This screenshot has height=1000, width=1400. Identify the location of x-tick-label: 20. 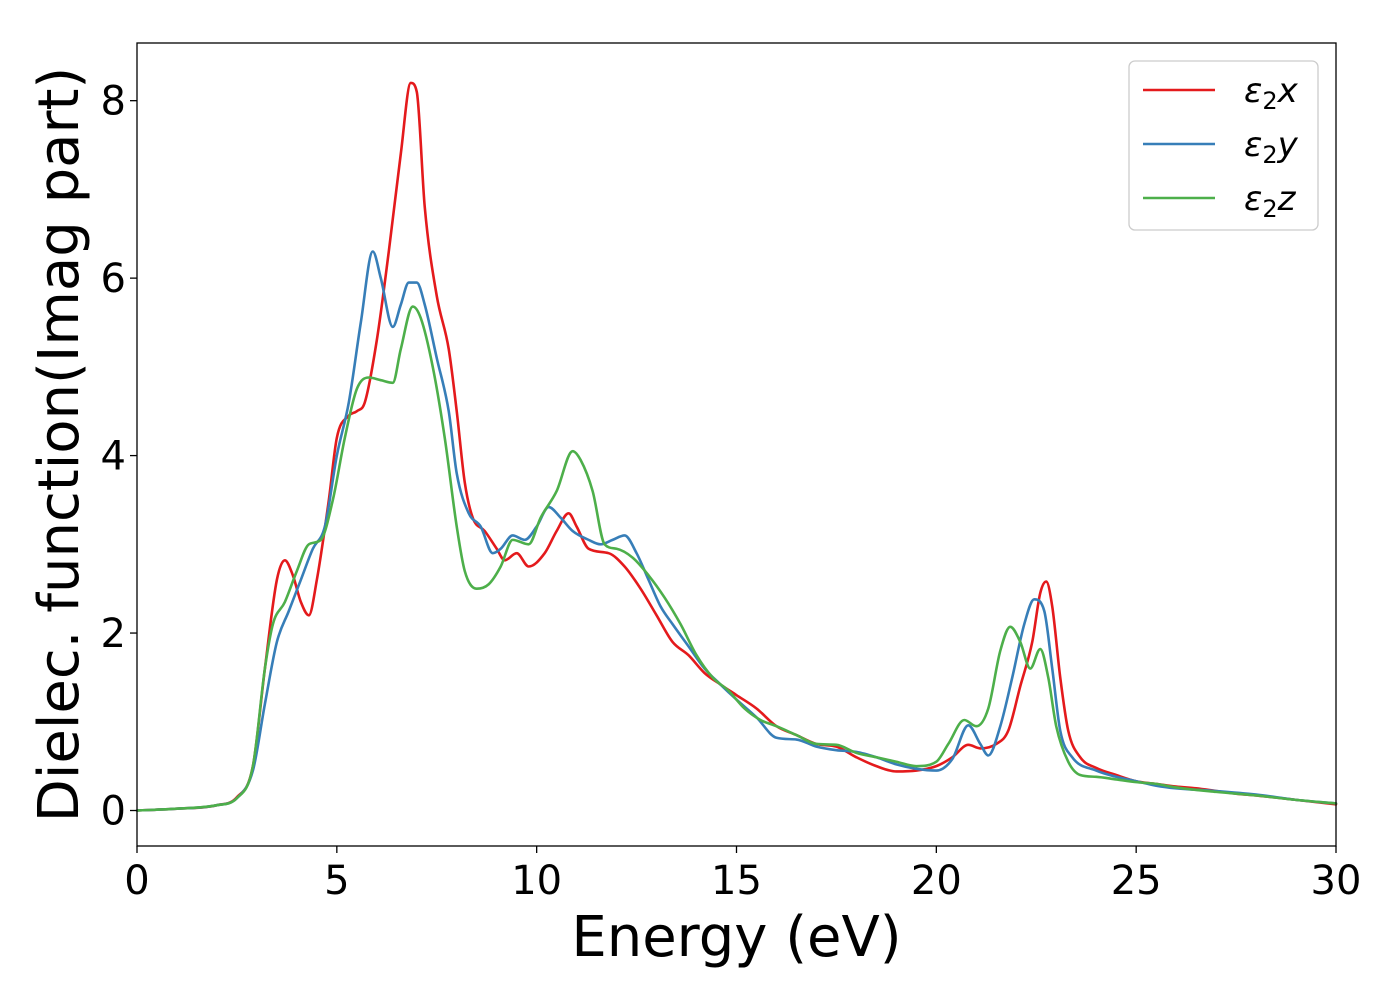
(936, 881).